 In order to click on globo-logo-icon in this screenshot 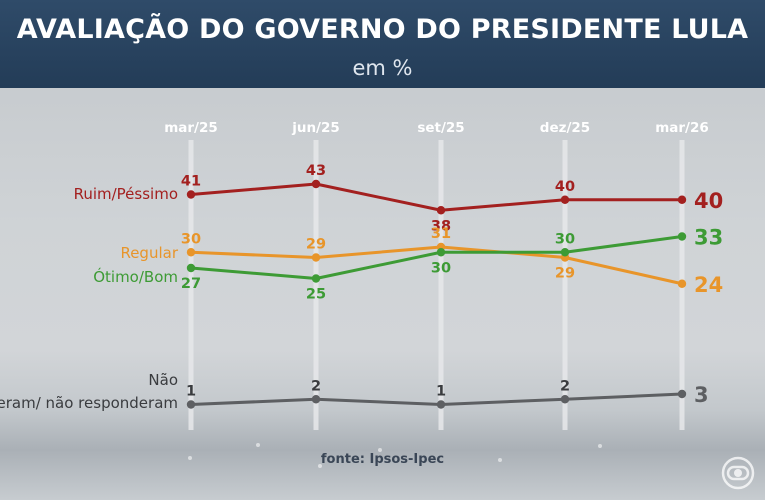, I will do `click(738, 473)`.